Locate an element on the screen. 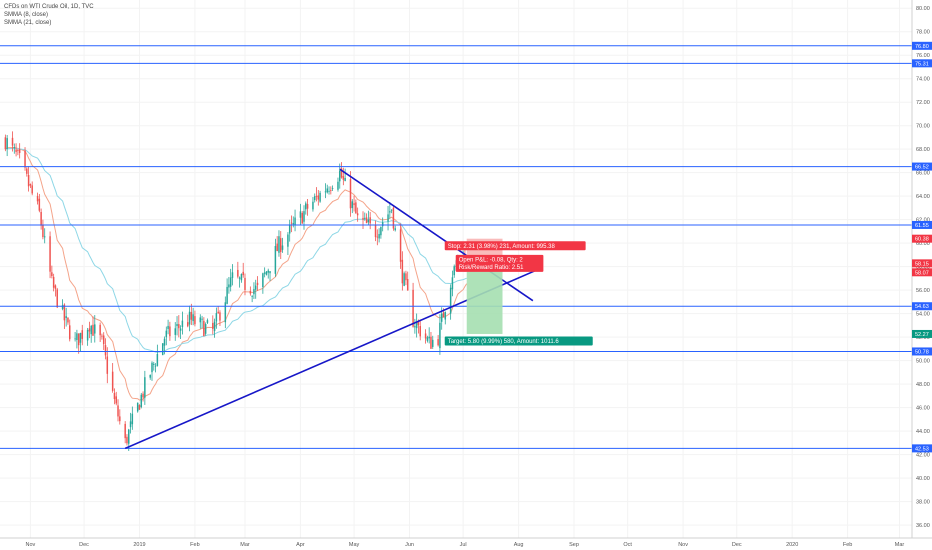 This screenshot has height=550, width=932. indicator-smma-21: SMMA (21, close) is located at coordinates (28, 23).